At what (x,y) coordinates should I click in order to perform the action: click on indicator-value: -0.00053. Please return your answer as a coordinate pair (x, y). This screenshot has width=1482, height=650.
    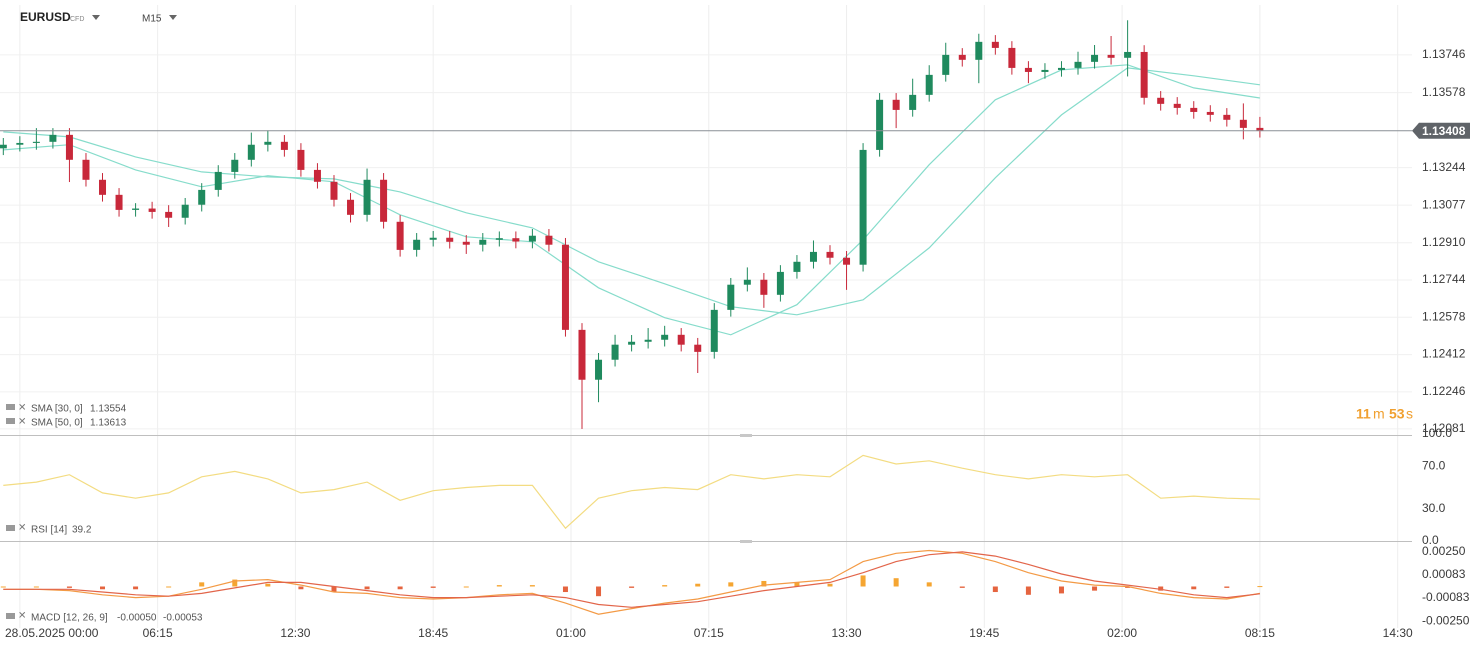
    Looking at the image, I should click on (183, 618).